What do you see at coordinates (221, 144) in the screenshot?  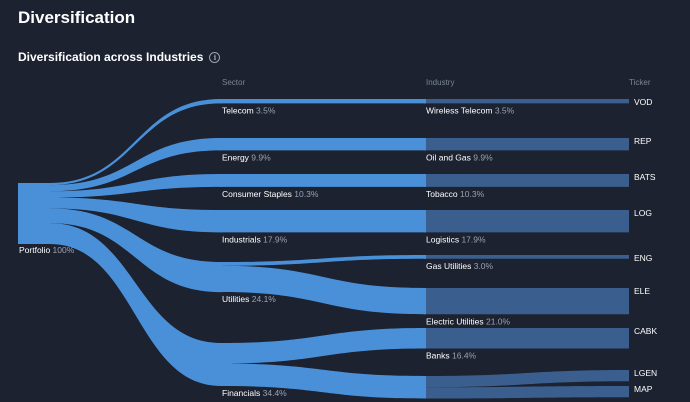 I see `sector-node-energy` at bounding box center [221, 144].